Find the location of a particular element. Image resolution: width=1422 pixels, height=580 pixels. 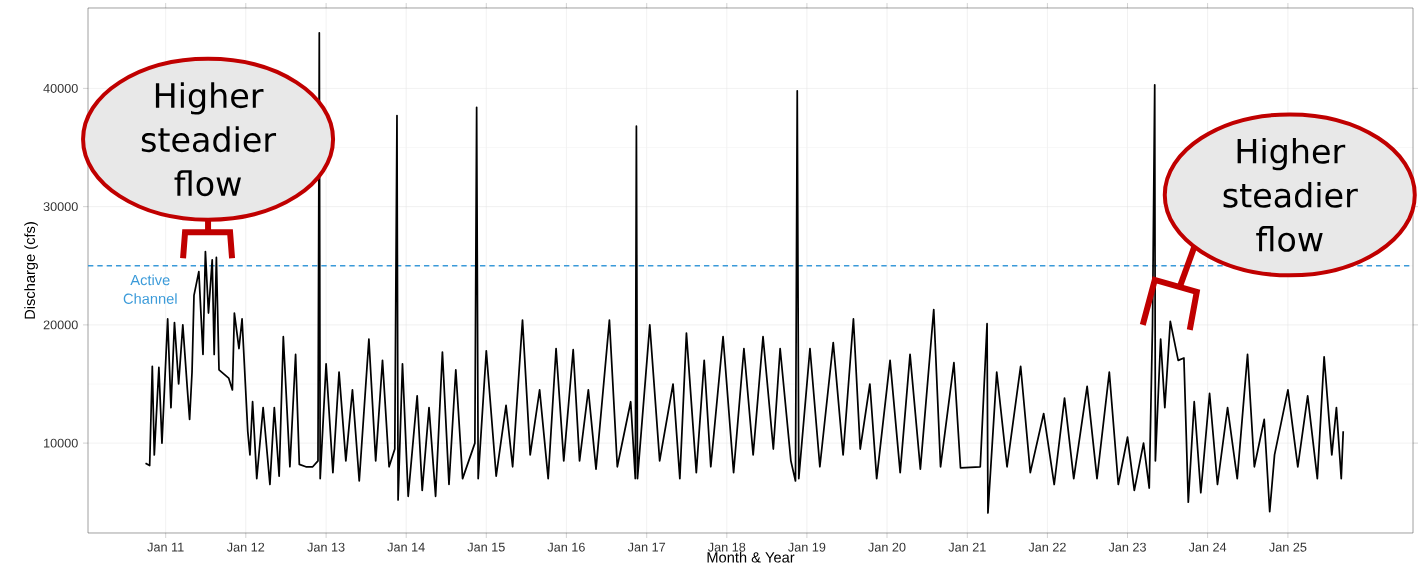

x-tick-label: Jan 18 is located at coordinates (726, 547).